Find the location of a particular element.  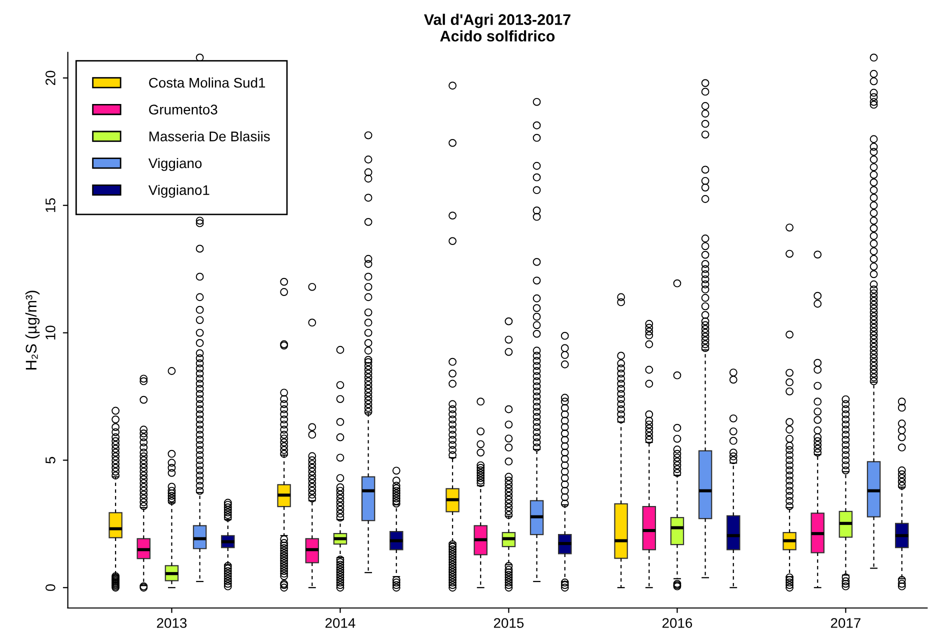

legend-label: Masseria De Blasiis is located at coordinates (210, 136).